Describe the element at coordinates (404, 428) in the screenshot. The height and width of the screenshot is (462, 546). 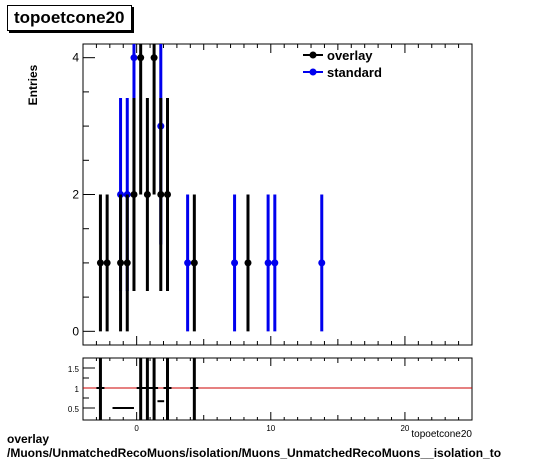
I see `x-tick-label: 20` at that location.